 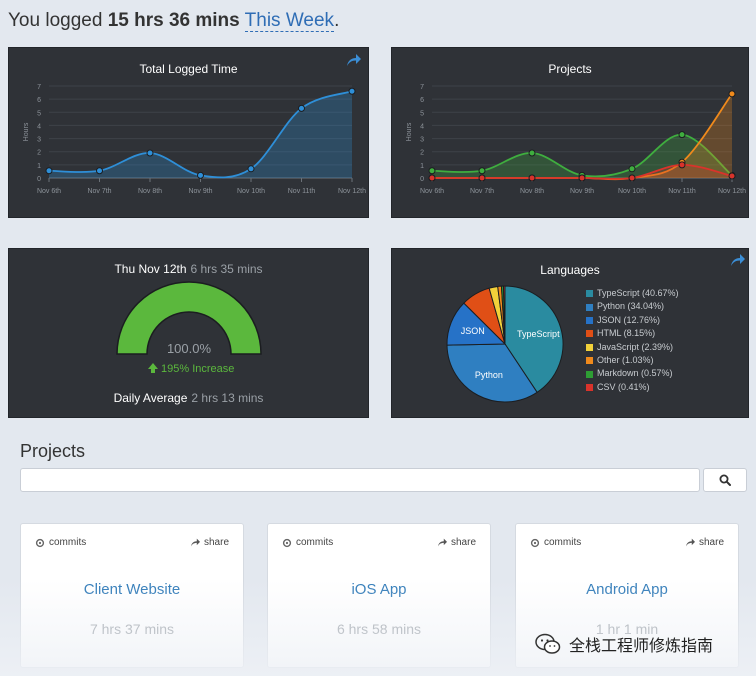 I want to click on increase-indicator: 195% Increase, so click(x=191, y=369).